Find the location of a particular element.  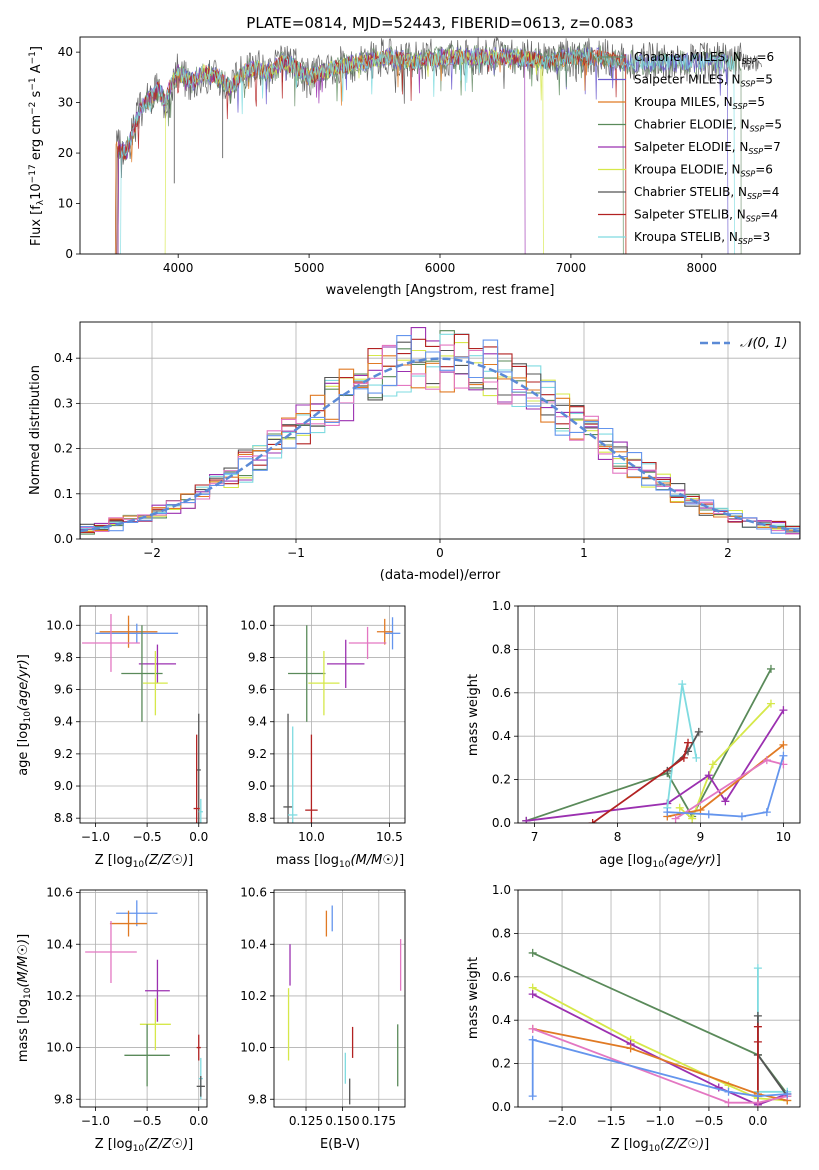

y-tick-label: 9.6 is located at coordinates (63, 690).